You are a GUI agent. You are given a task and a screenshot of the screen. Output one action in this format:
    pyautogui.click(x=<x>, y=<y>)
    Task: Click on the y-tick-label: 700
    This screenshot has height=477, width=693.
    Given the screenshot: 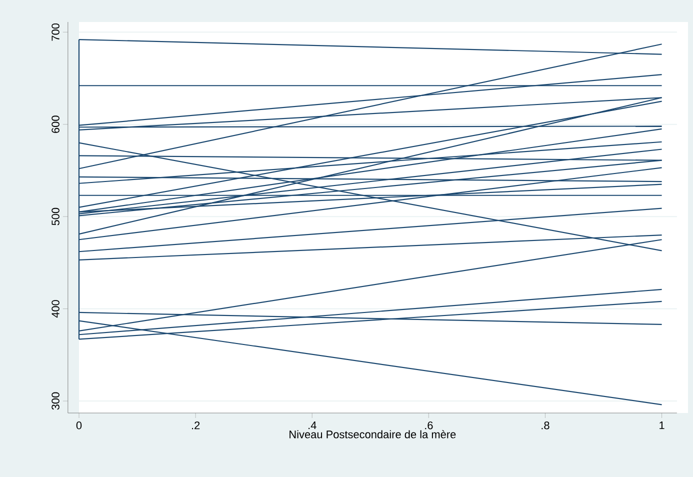 What is the action you would take?
    pyautogui.click(x=56, y=32)
    